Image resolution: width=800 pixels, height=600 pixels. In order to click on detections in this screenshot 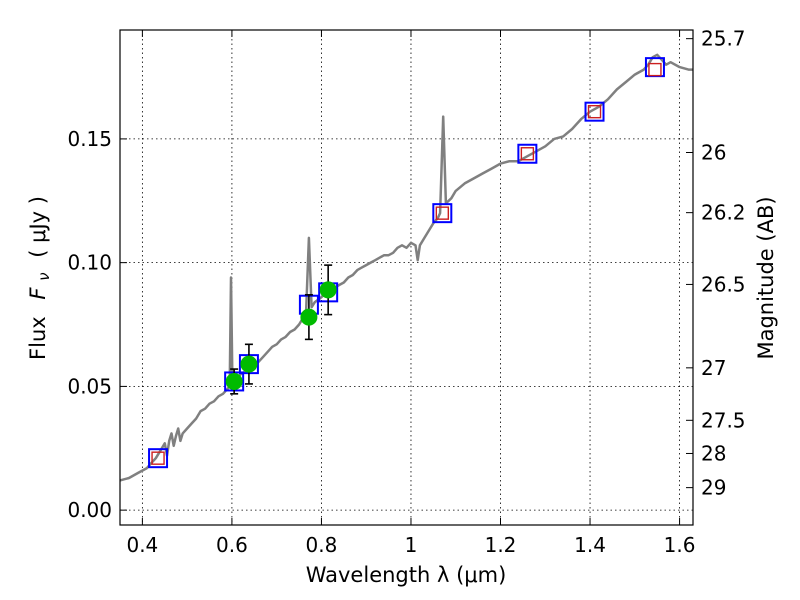, I will do `click(281, 329)`.